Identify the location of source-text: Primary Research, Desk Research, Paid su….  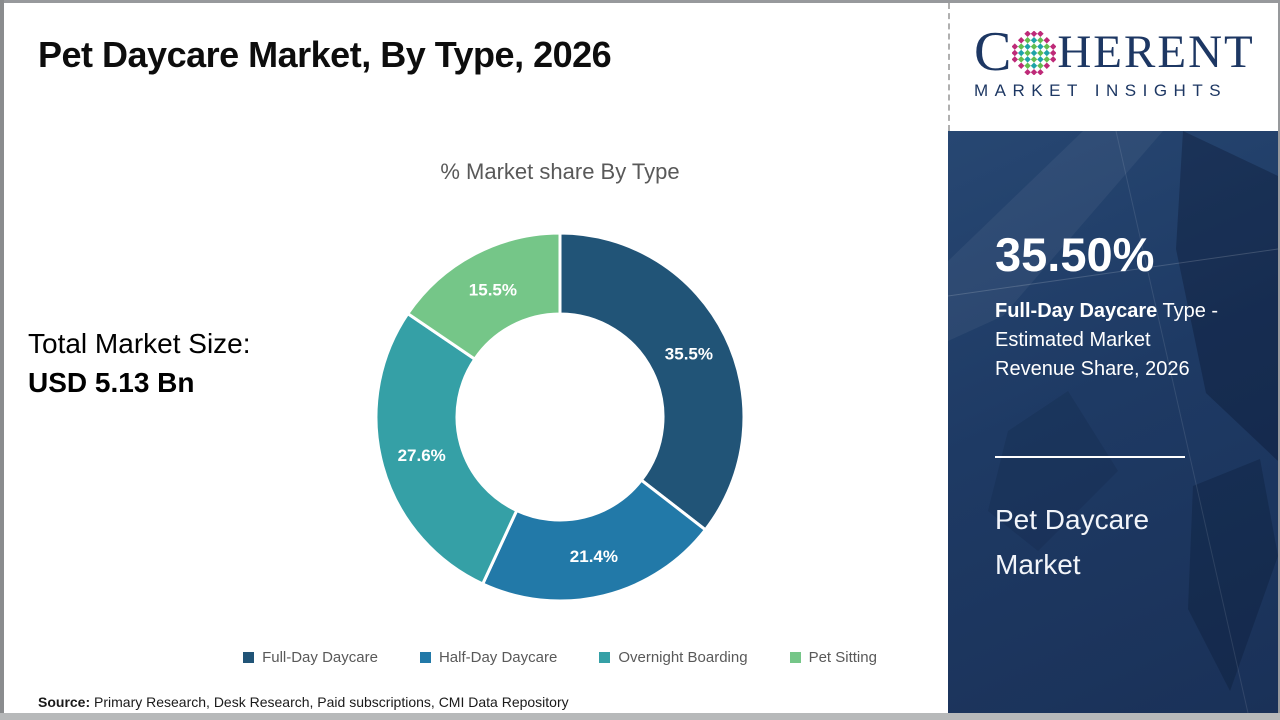
(329, 702).